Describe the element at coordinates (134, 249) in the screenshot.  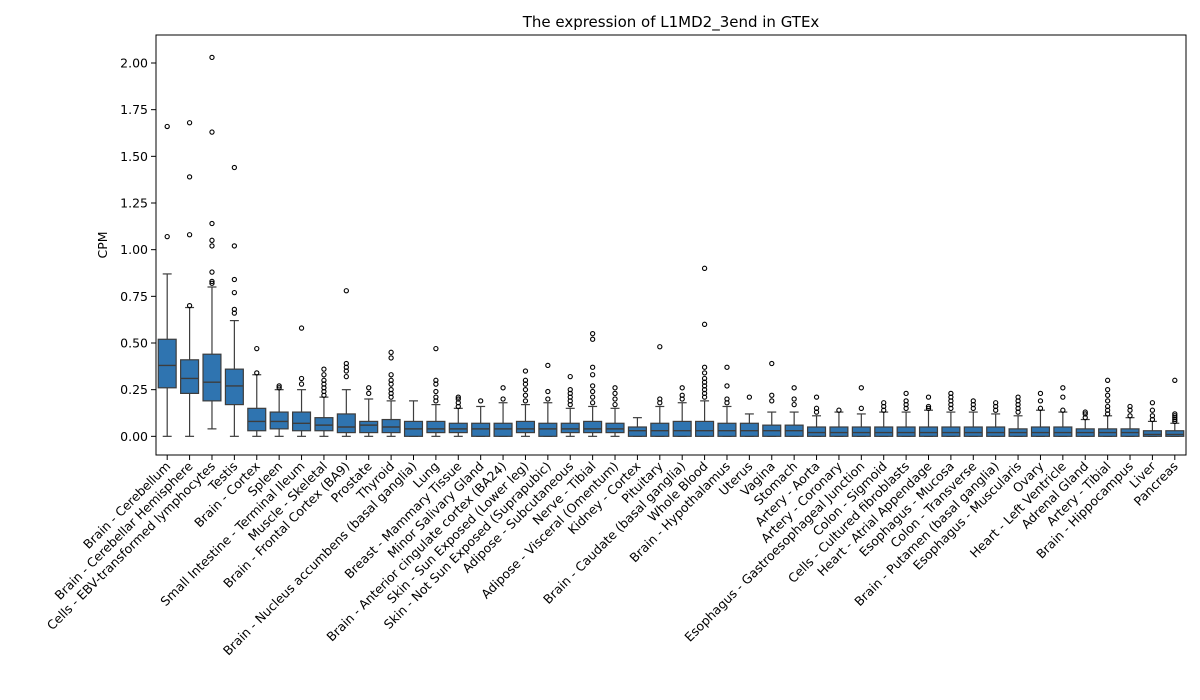
I see `y-tick-label: 1.00` at that location.